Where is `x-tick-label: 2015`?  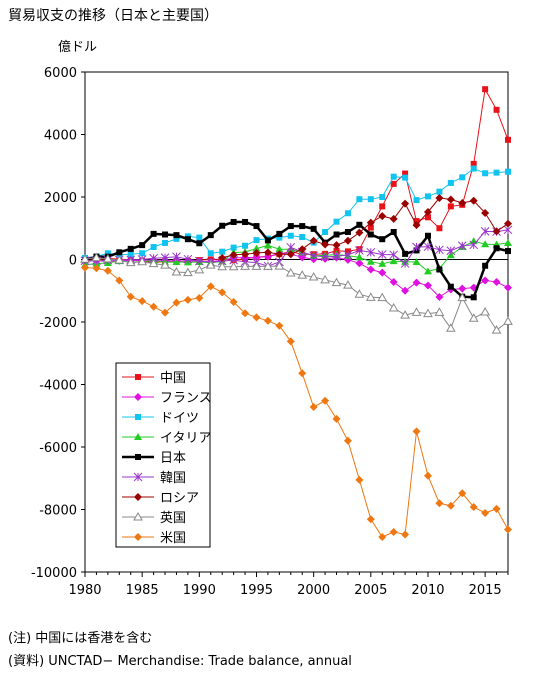
x-tick-label: 2015 is located at coordinates (485, 590).